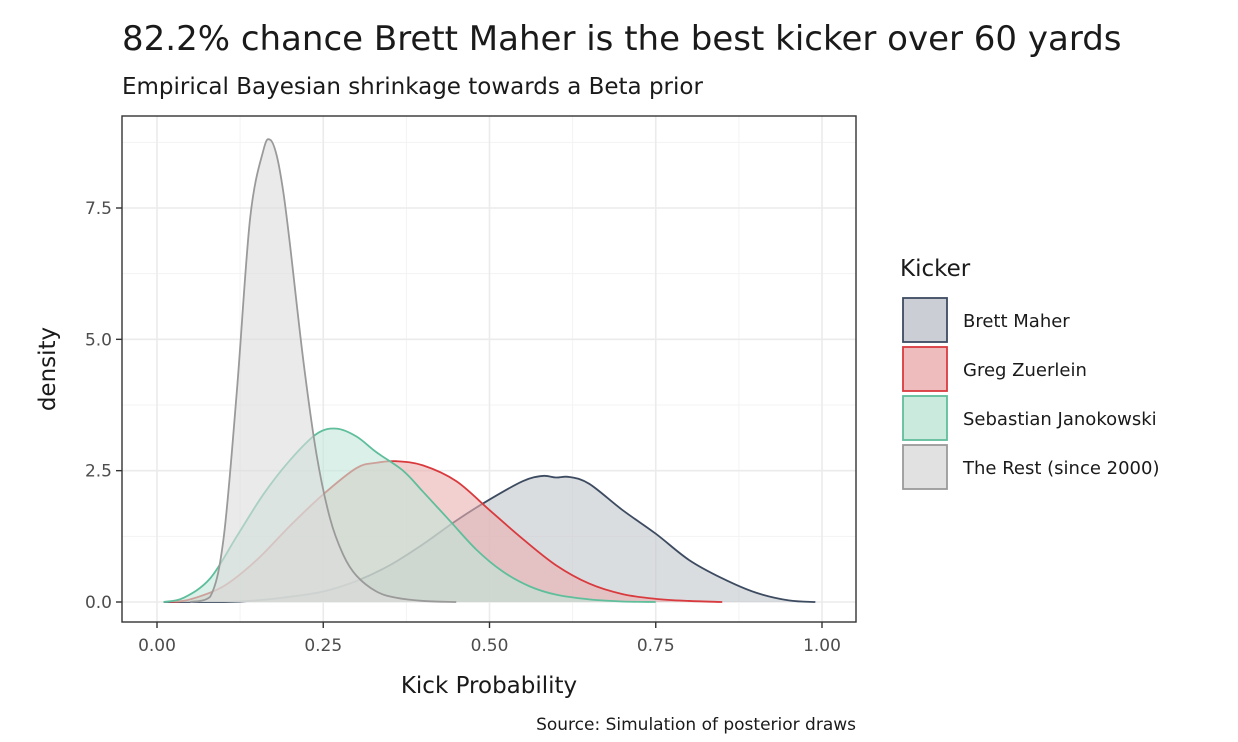 The width and height of the screenshot is (1238, 742). Describe the element at coordinates (98, 209) in the screenshot. I see `y-tick-label: 7.5` at that location.